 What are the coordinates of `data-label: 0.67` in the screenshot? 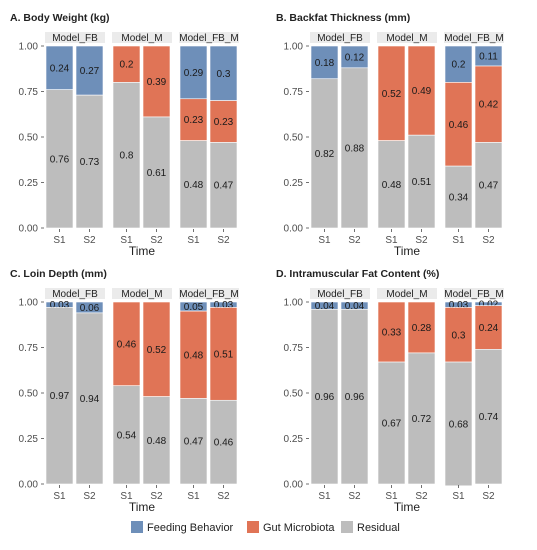 It's located at (392, 424).